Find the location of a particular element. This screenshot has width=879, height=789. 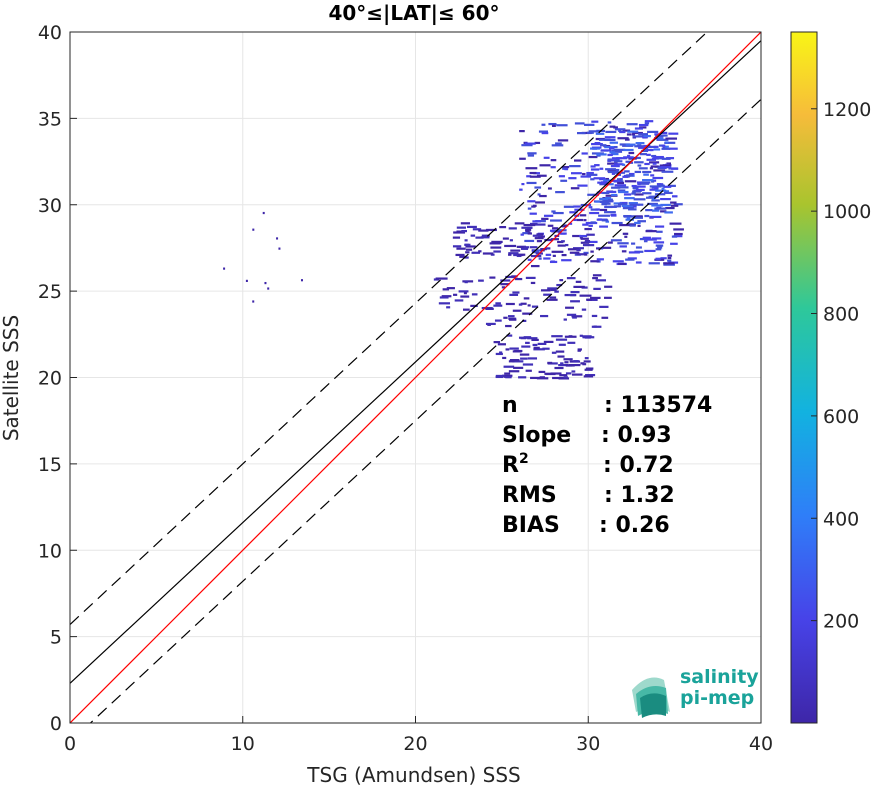

y-tick-label: 0 is located at coordinates (56, 724).